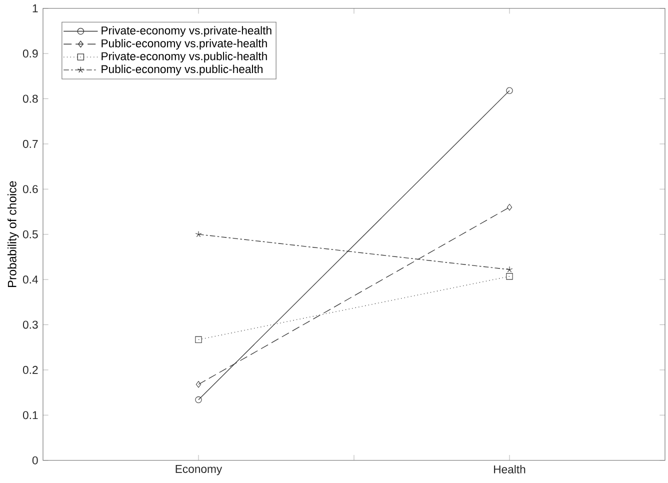 The width and height of the screenshot is (668, 483). I want to click on y-tick-label: 0.4, so click(30, 279).